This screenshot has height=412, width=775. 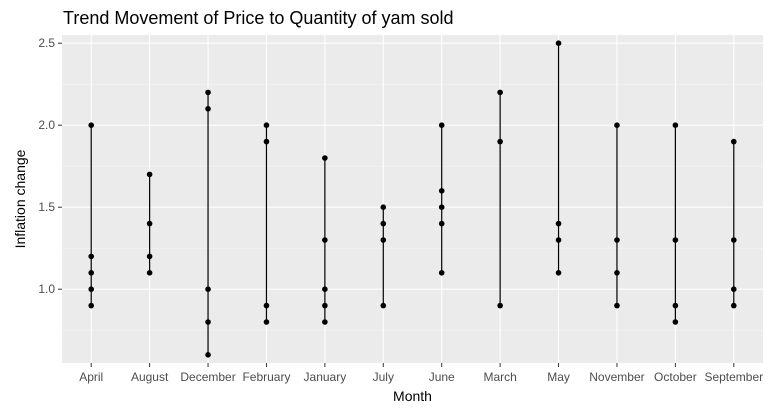 I want to click on x-tick-label: March, so click(x=499, y=377).